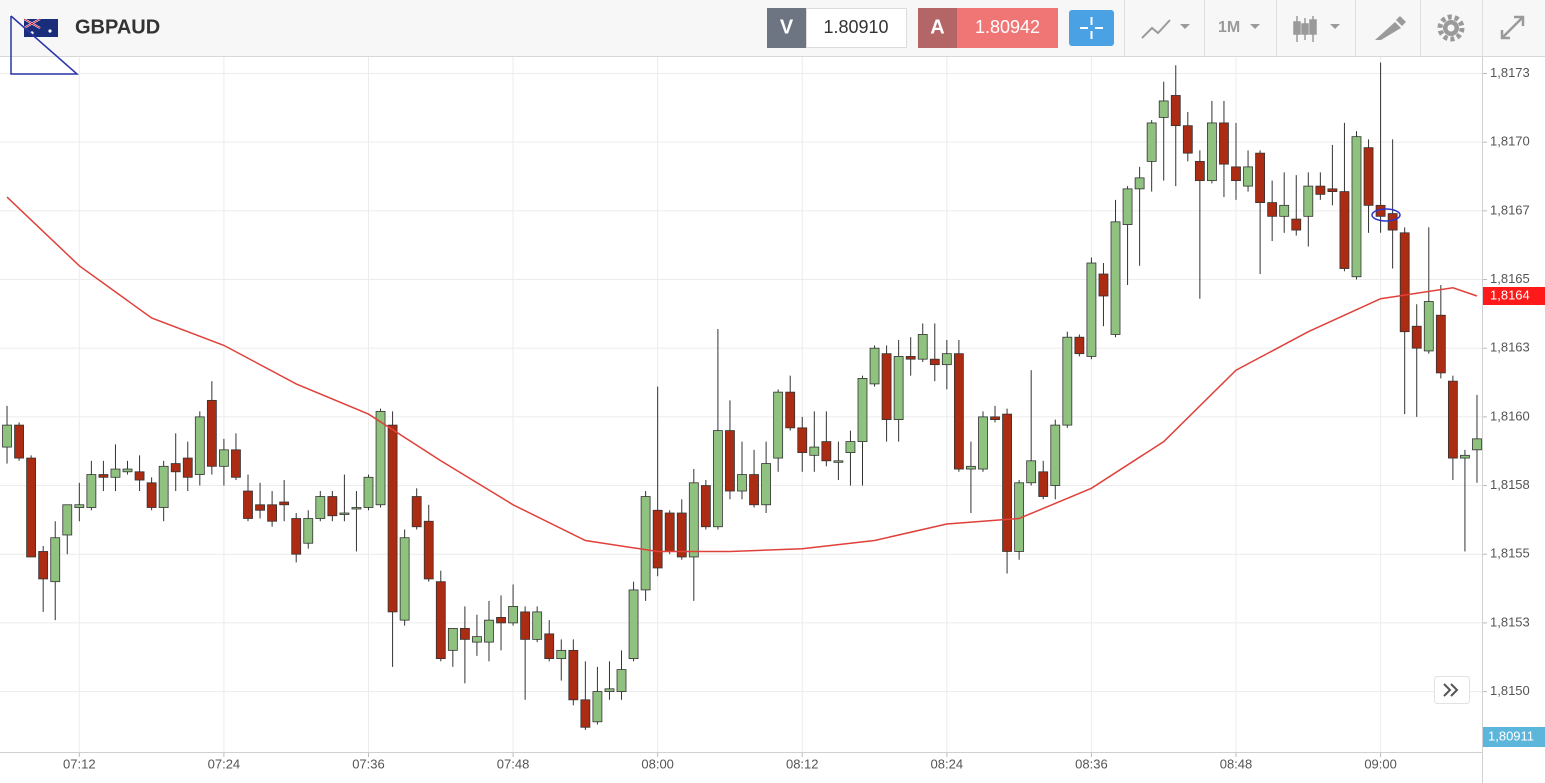 The image size is (1545, 783). What do you see at coordinates (44, 45) in the screenshot?
I see `drawn-triangle` at bounding box center [44, 45].